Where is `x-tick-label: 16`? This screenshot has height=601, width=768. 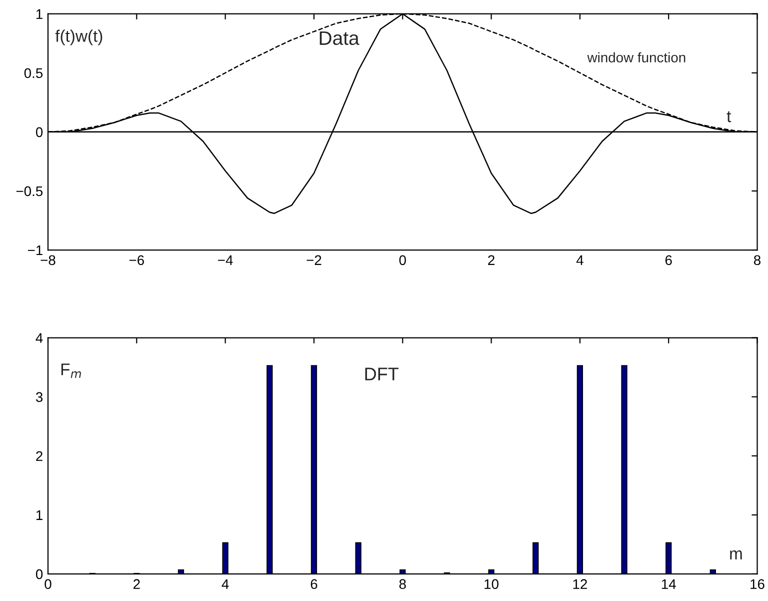
x-tick-label: 16 is located at coordinates (757, 584).